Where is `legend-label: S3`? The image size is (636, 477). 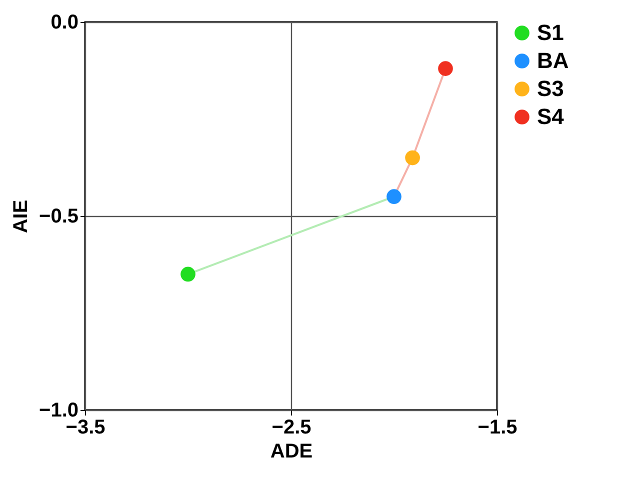
legend-label: S3 is located at coordinates (550, 88).